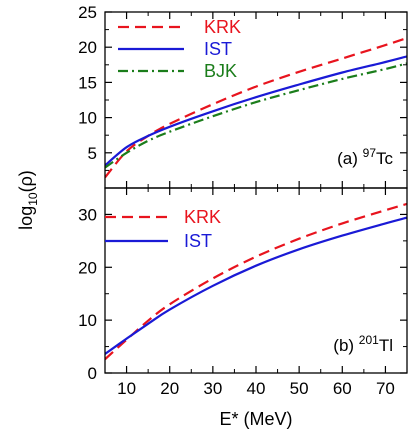 The height and width of the screenshot is (436, 409). Describe the element at coordinates (350, 158) in the screenshot. I see `annotation-prefix: (a)` at that location.